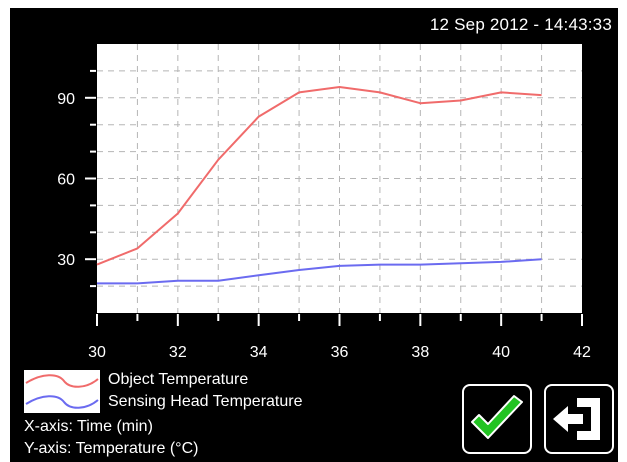  What do you see at coordinates (205, 401) in the screenshot?
I see `legend-label-sensing-head-temperature: Sensing Head Temperature` at bounding box center [205, 401].